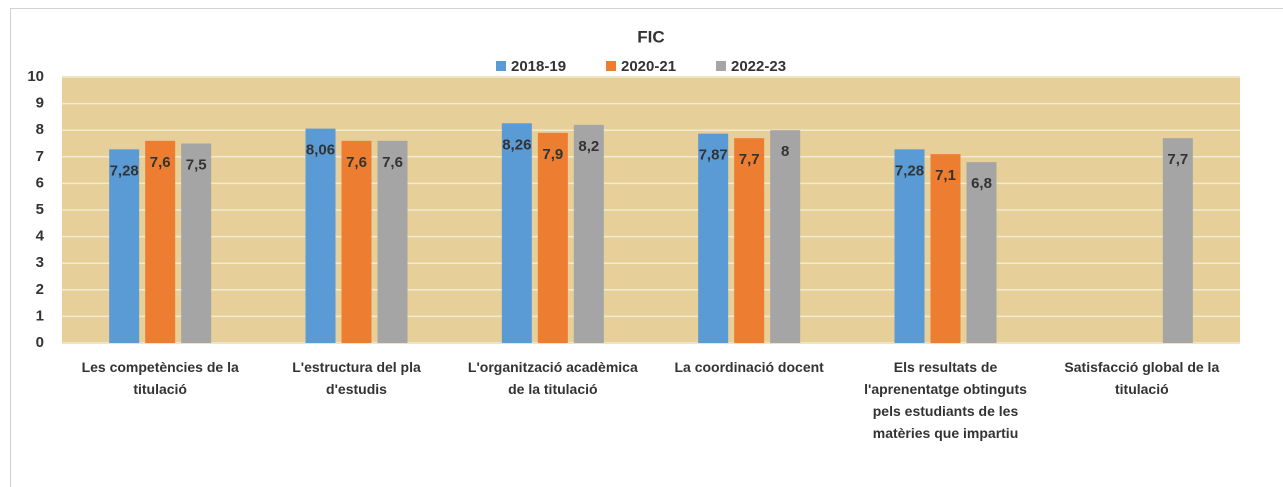 This screenshot has height=487, width=1283. I want to click on x-tick-label: Les competències de la titulació, so click(160, 378).